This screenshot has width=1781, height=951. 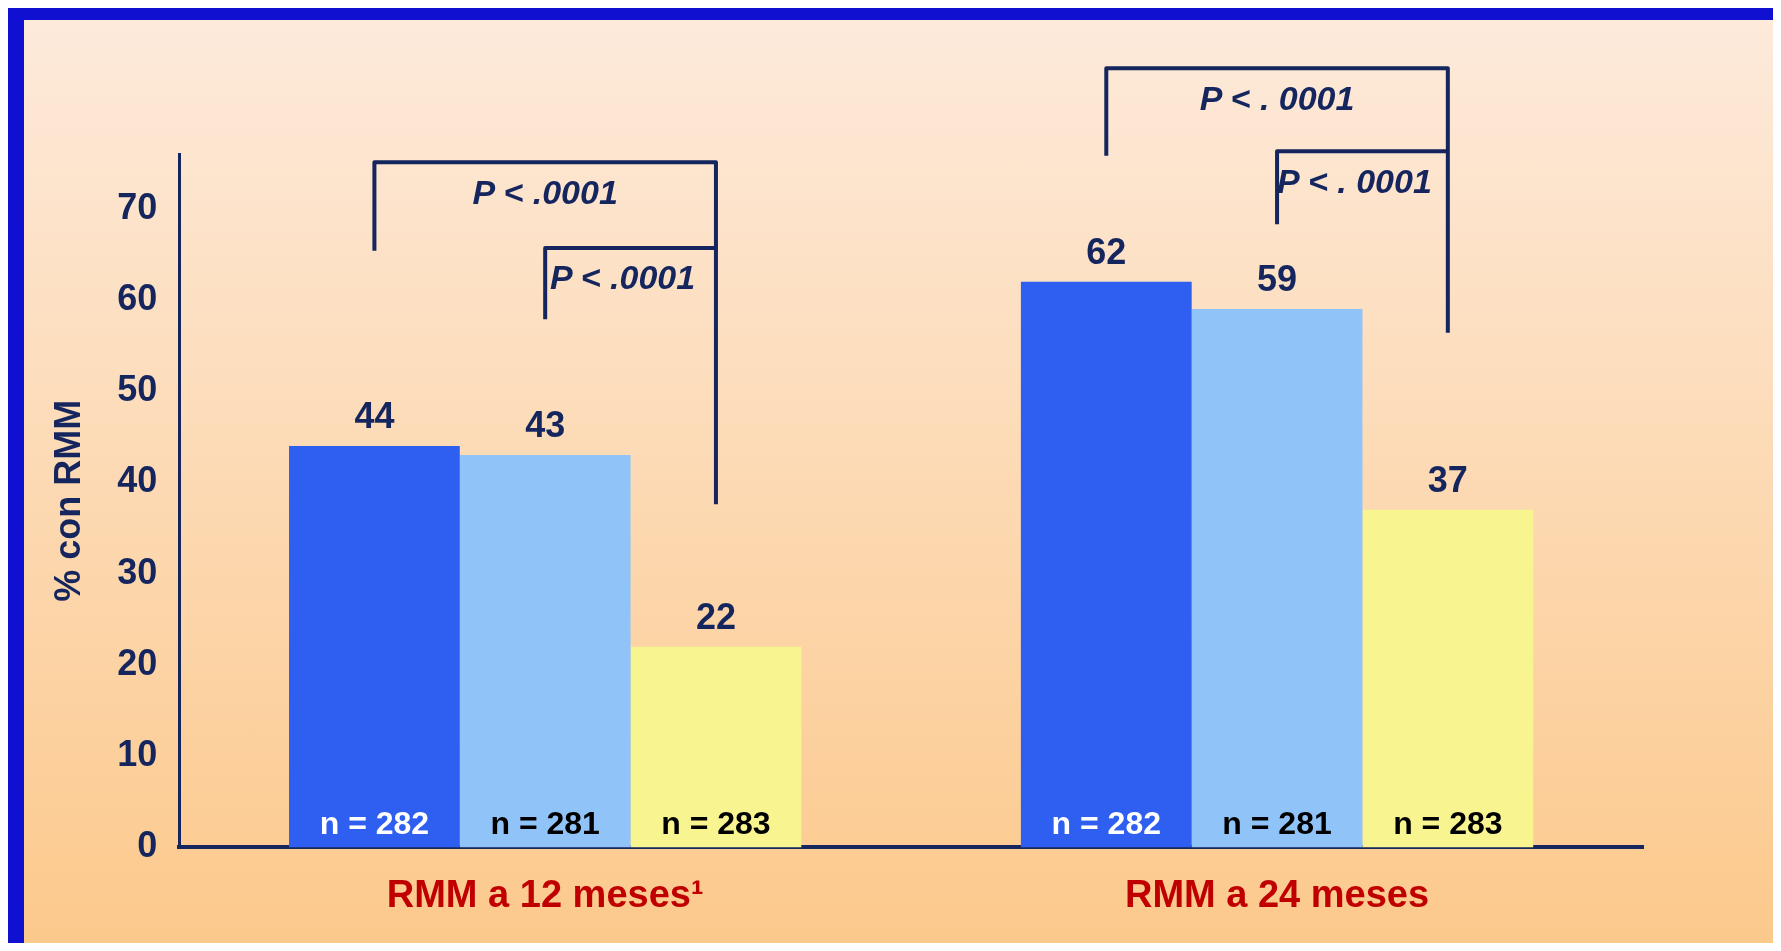 What do you see at coordinates (137, 389) in the screenshot?
I see `y-tick-label: 50` at bounding box center [137, 389].